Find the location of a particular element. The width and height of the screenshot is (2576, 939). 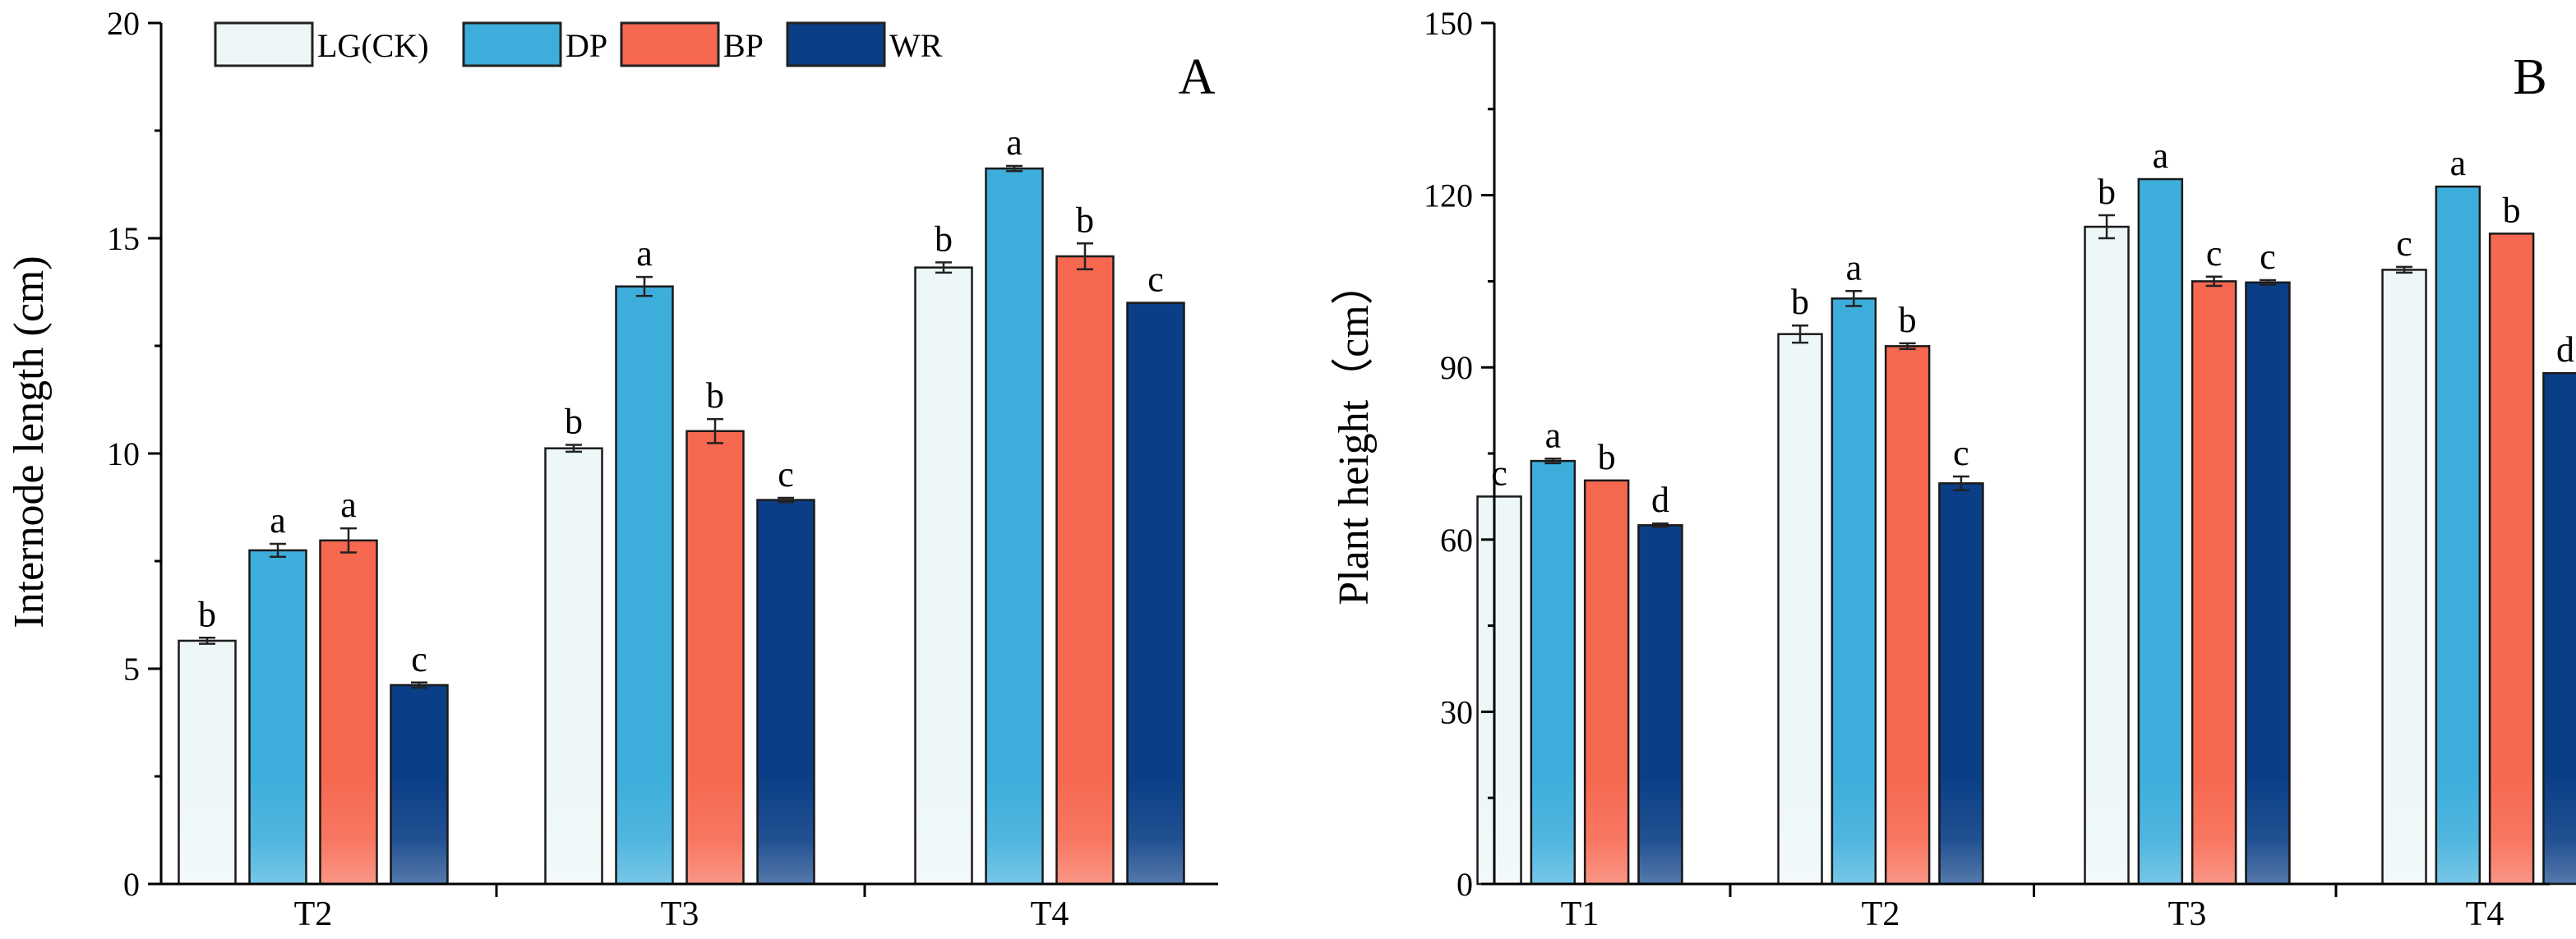

bar-shade-a-t2-bp is located at coordinates (349, 829).